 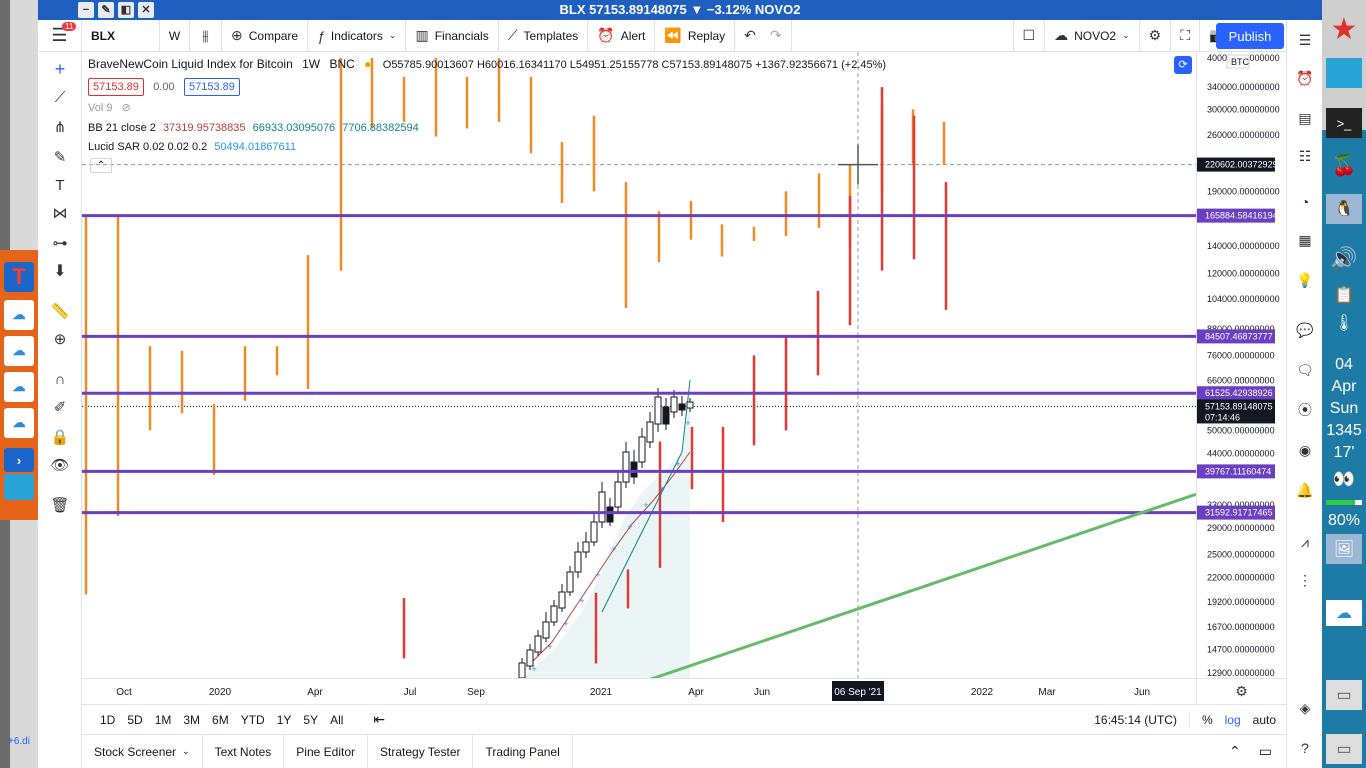 I want to click on ideas-icon: 💡, so click(x=1305, y=279).